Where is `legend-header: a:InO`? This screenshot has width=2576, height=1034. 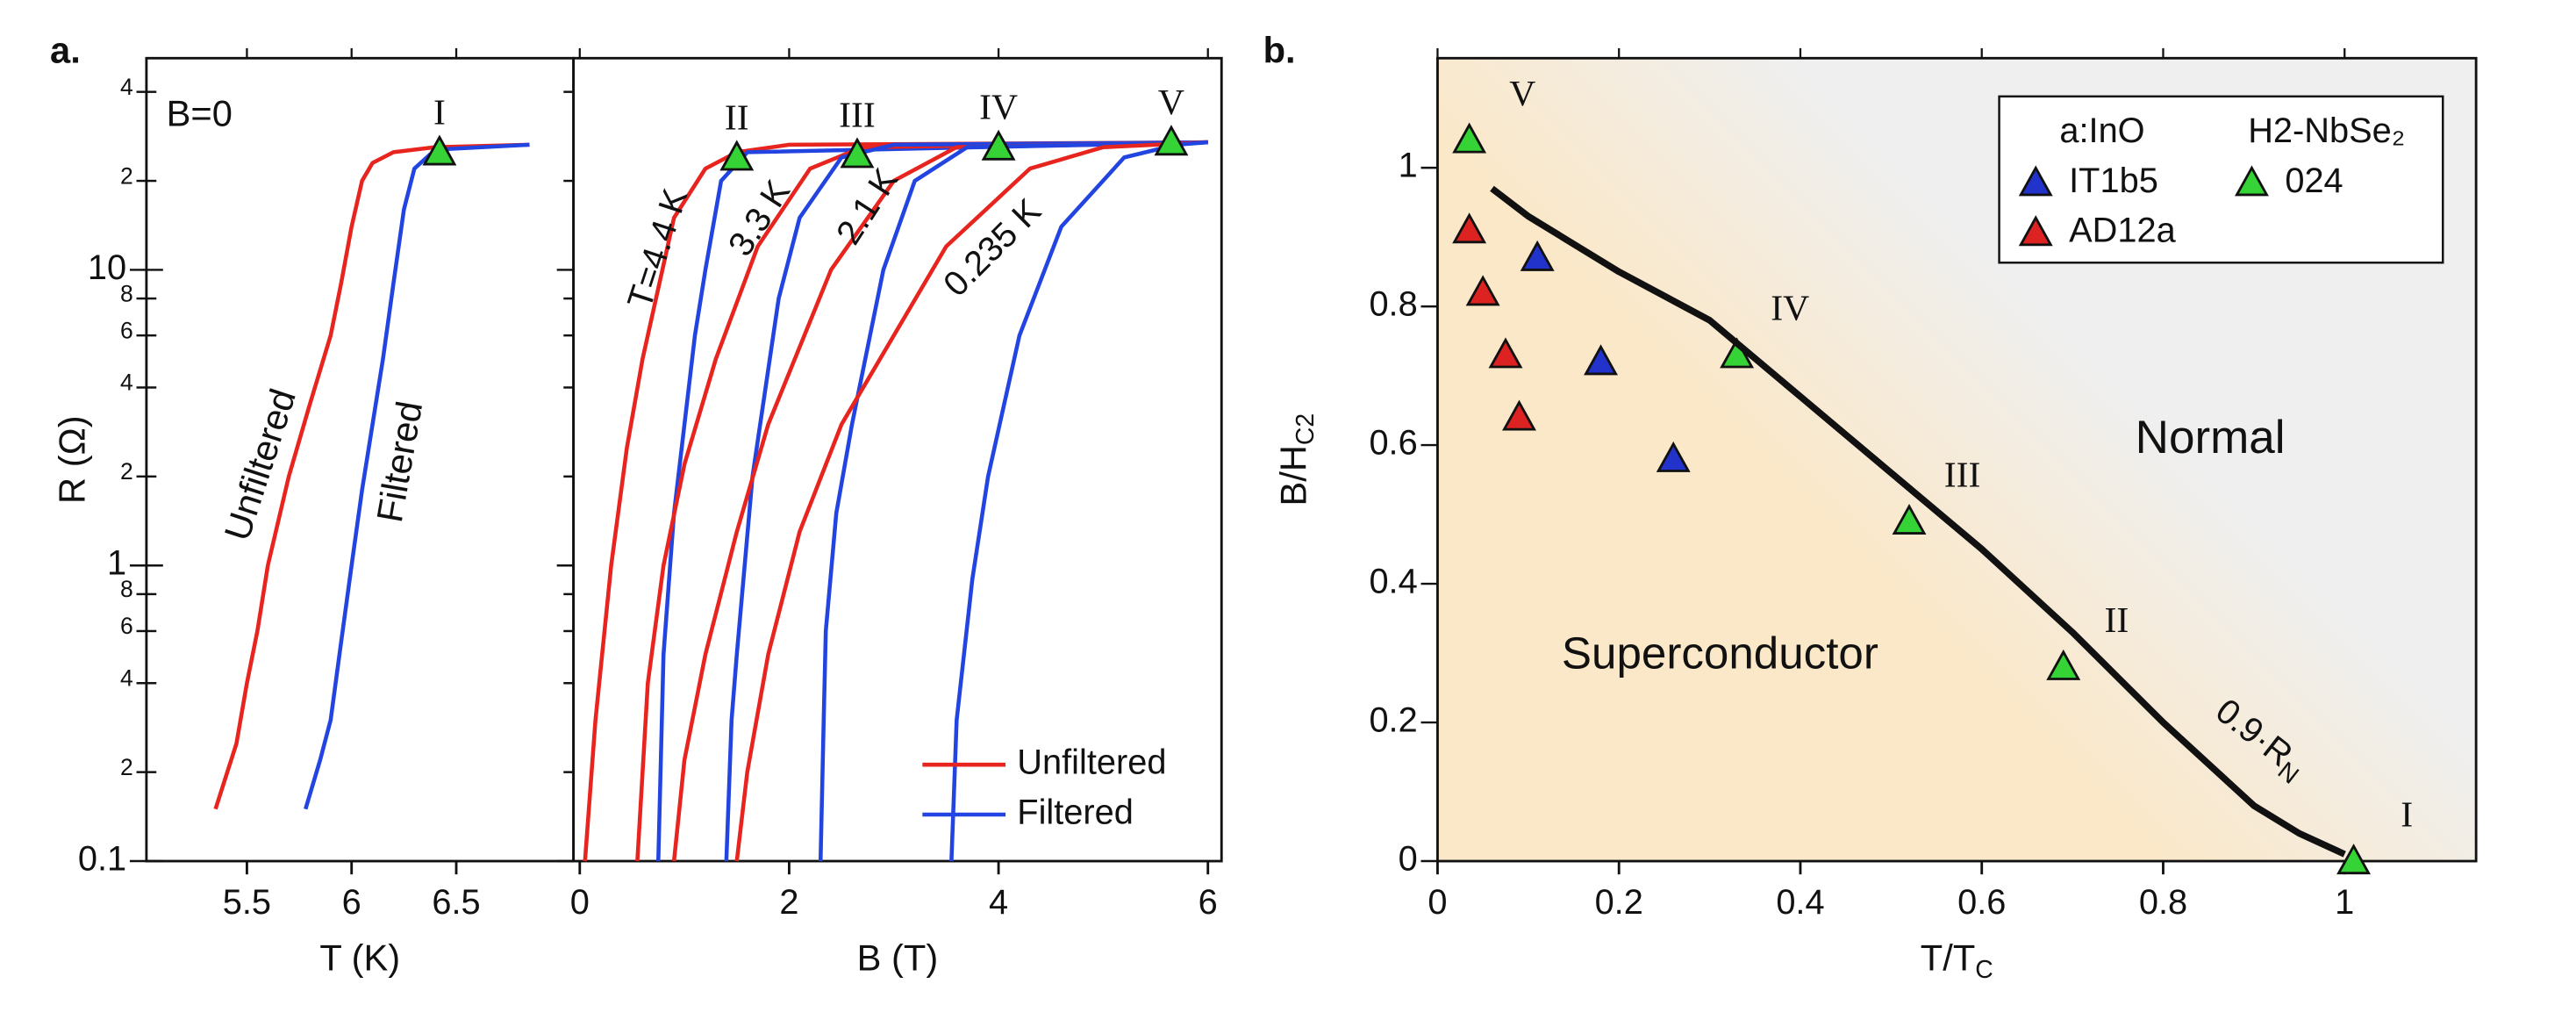 legend-header: a:InO is located at coordinates (2101, 130).